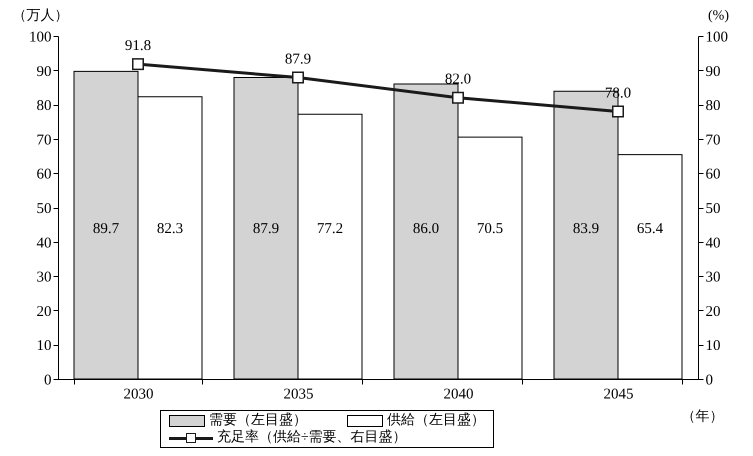 This screenshot has height=456, width=753. I want to click on x-axis-title: （年）, so click(703, 416).